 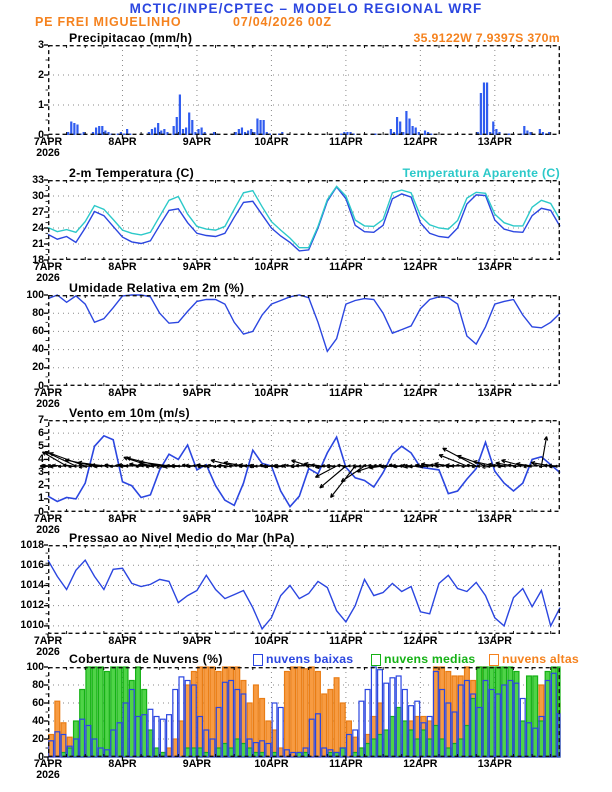 What do you see at coordinates (41, 432) in the screenshot?
I see `y-axis-tick-label: 6` at bounding box center [41, 432].